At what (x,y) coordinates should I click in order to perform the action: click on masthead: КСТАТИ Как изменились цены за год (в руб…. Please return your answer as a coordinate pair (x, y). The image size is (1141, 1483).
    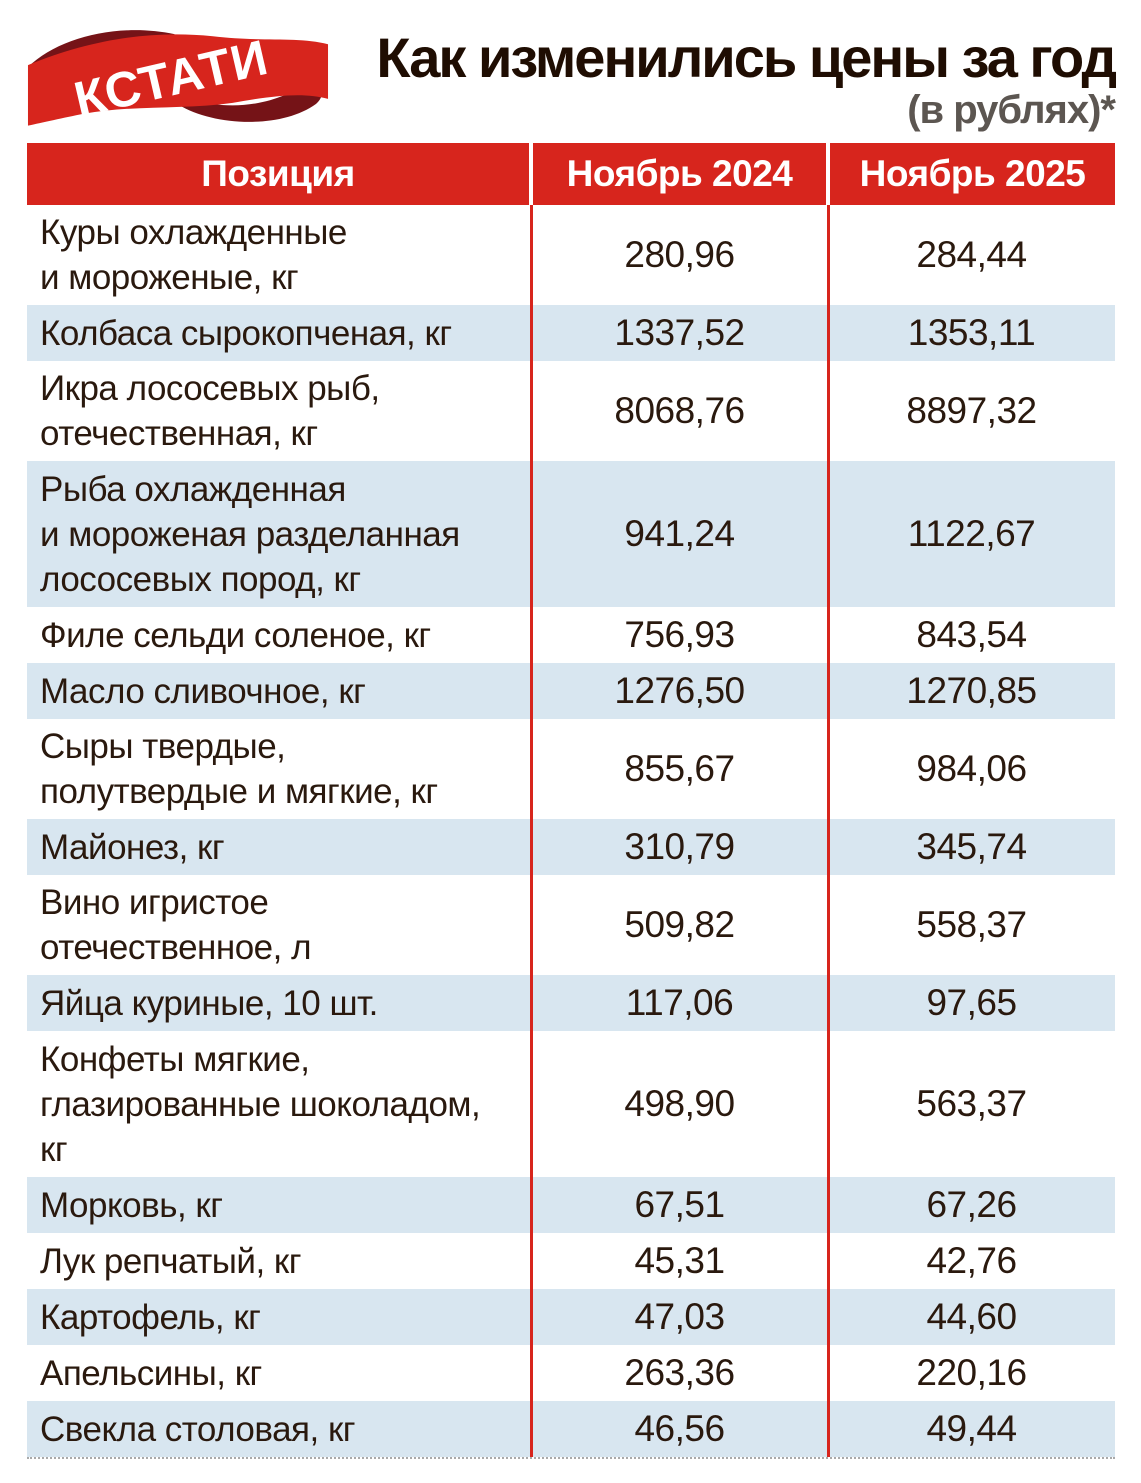
    Looking at the image, I should click on (570, 71).